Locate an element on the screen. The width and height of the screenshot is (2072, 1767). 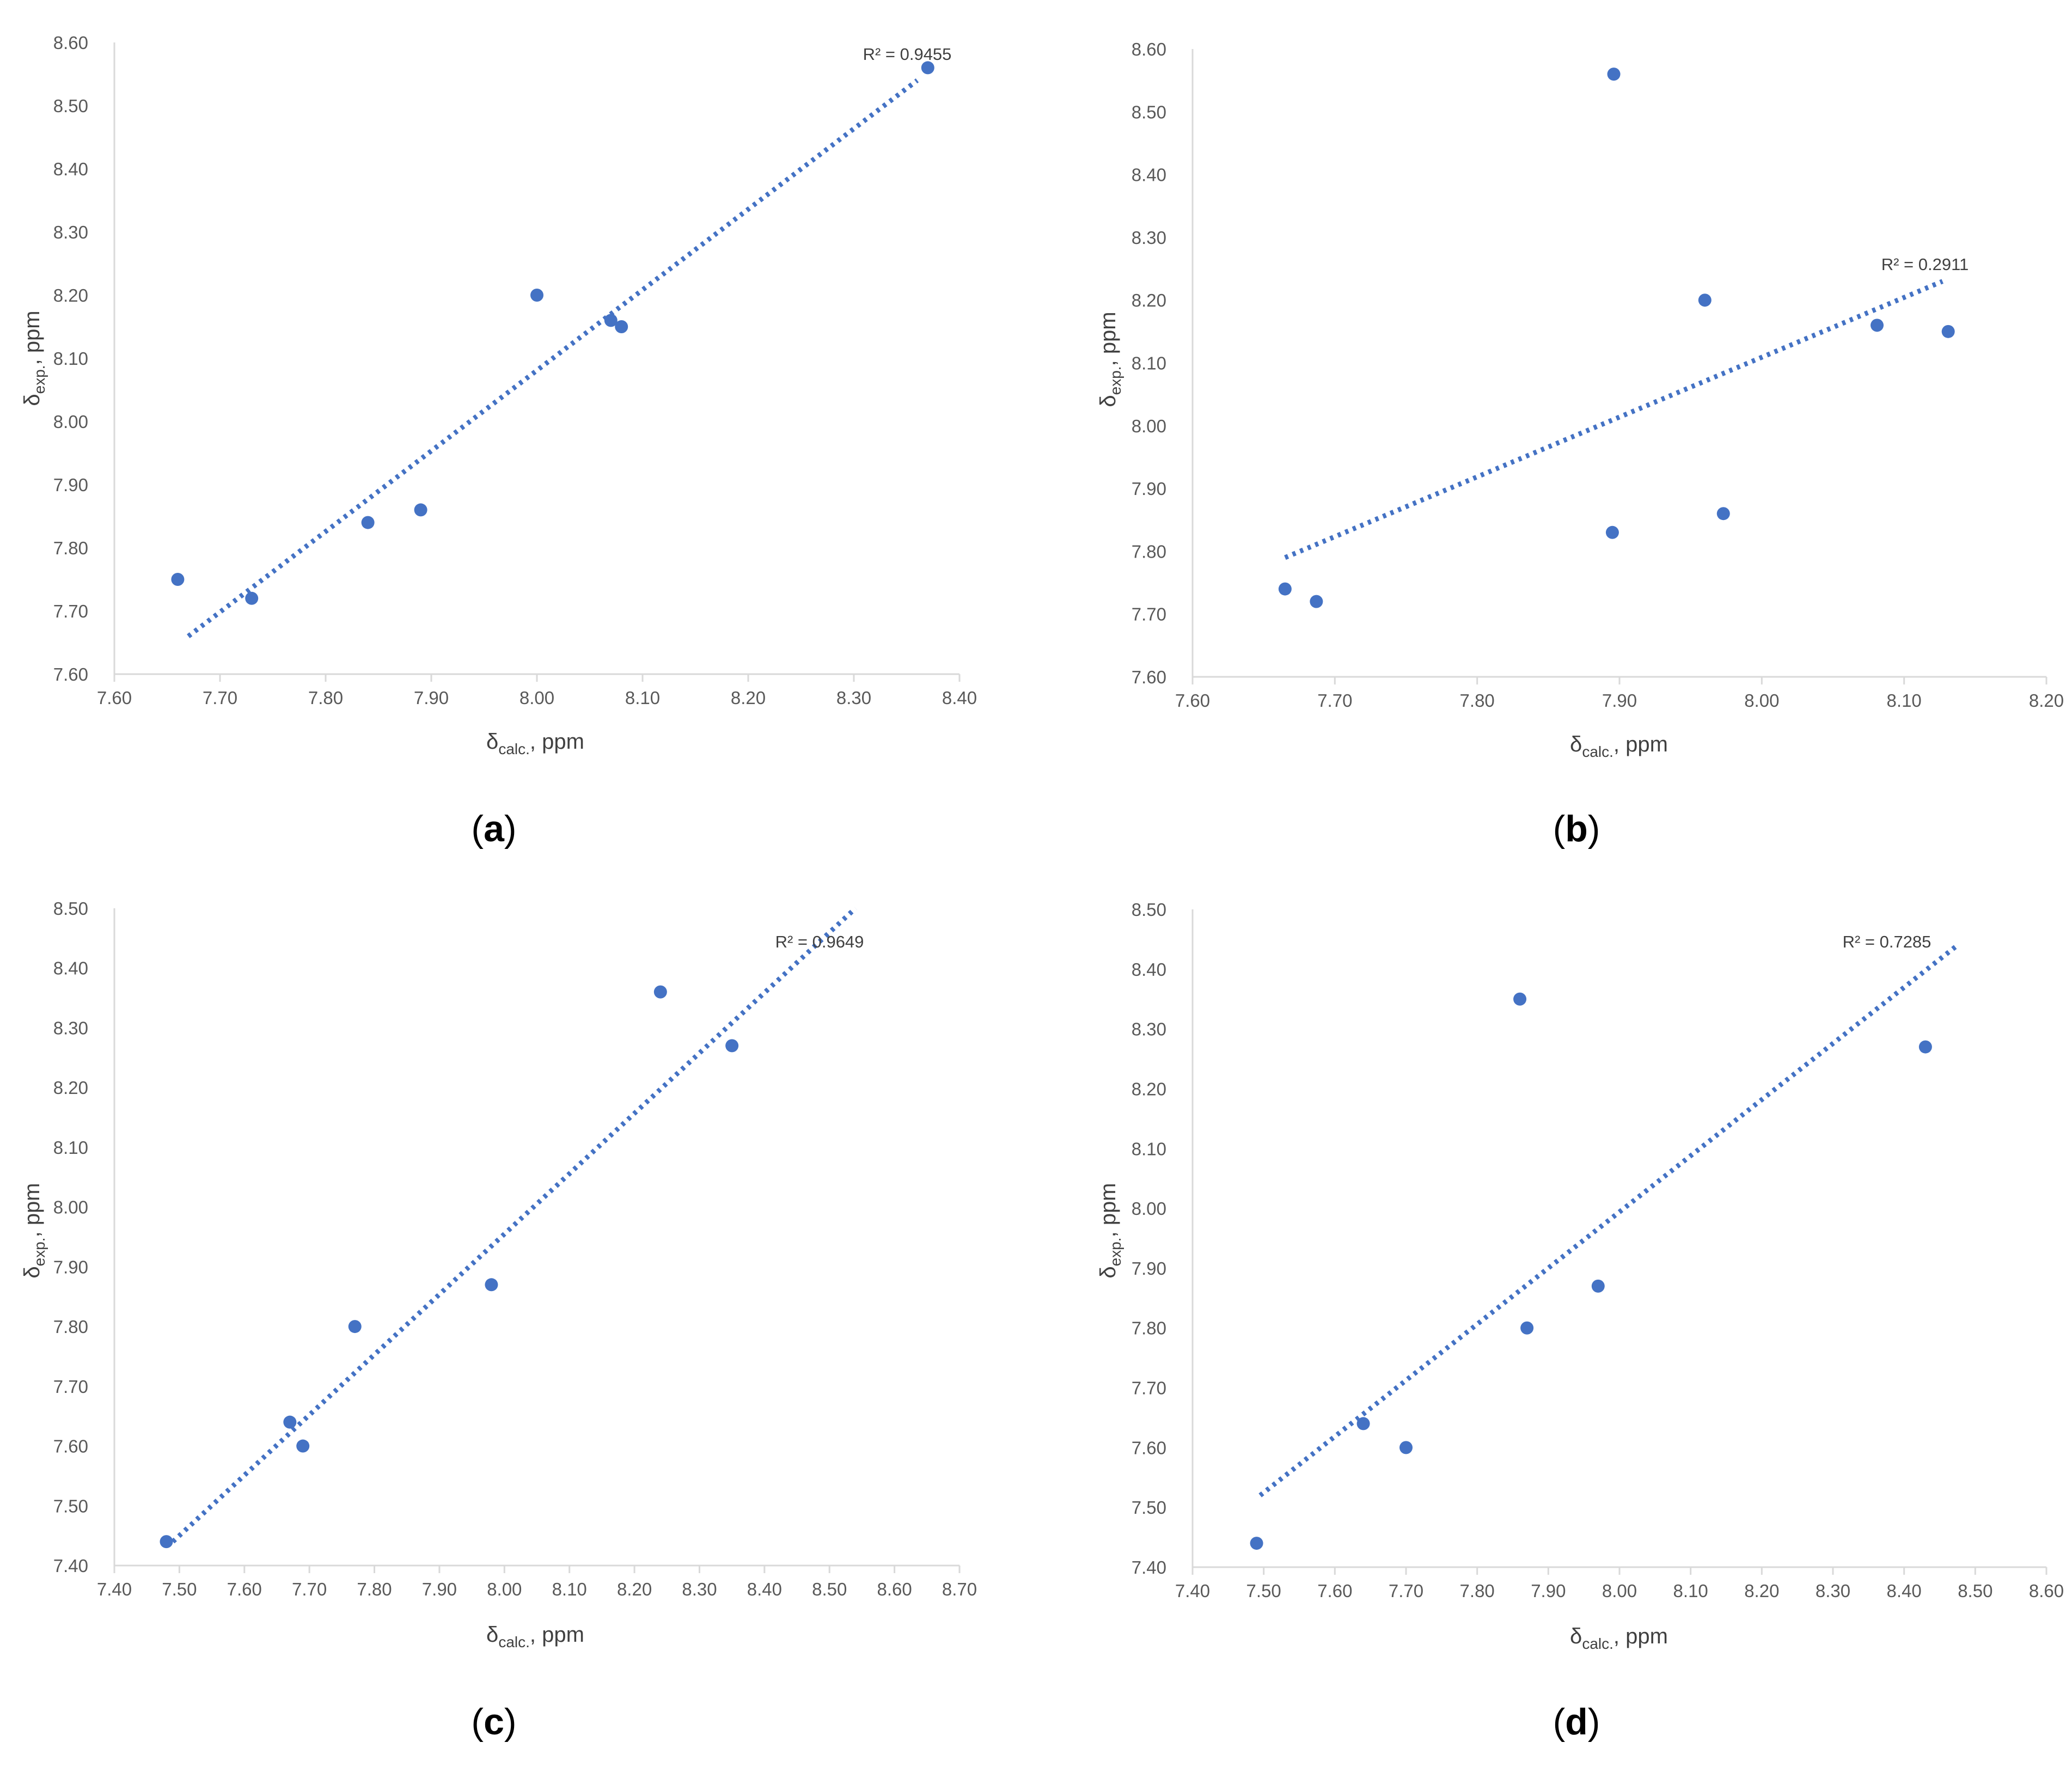
x-axis-title: δcalc., ppm is located at coordinates (1619, 1638).